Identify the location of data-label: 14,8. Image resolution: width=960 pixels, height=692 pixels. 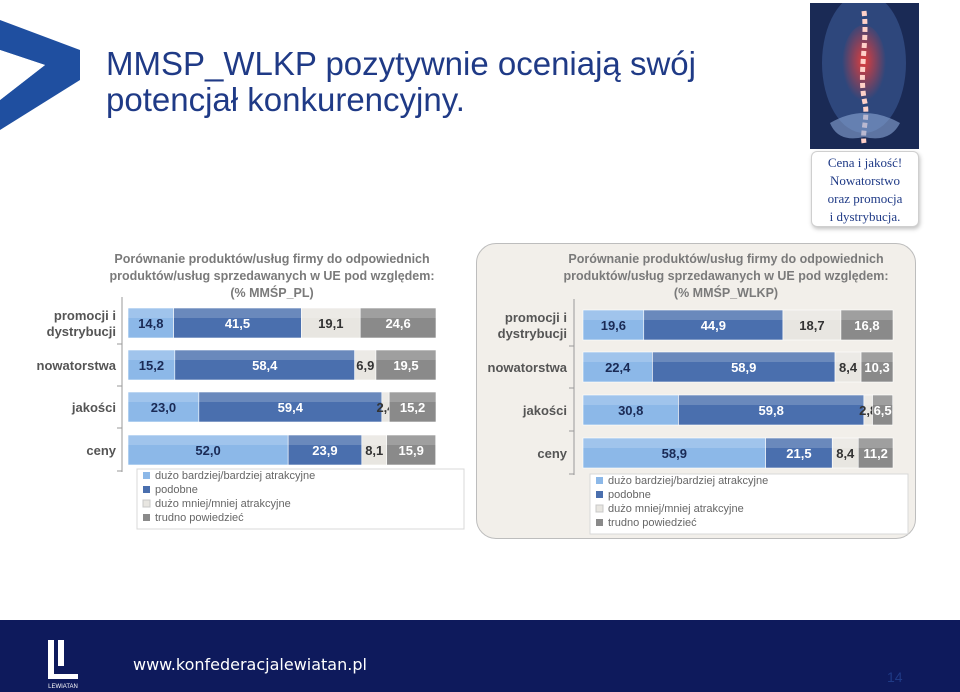
(150, 323).